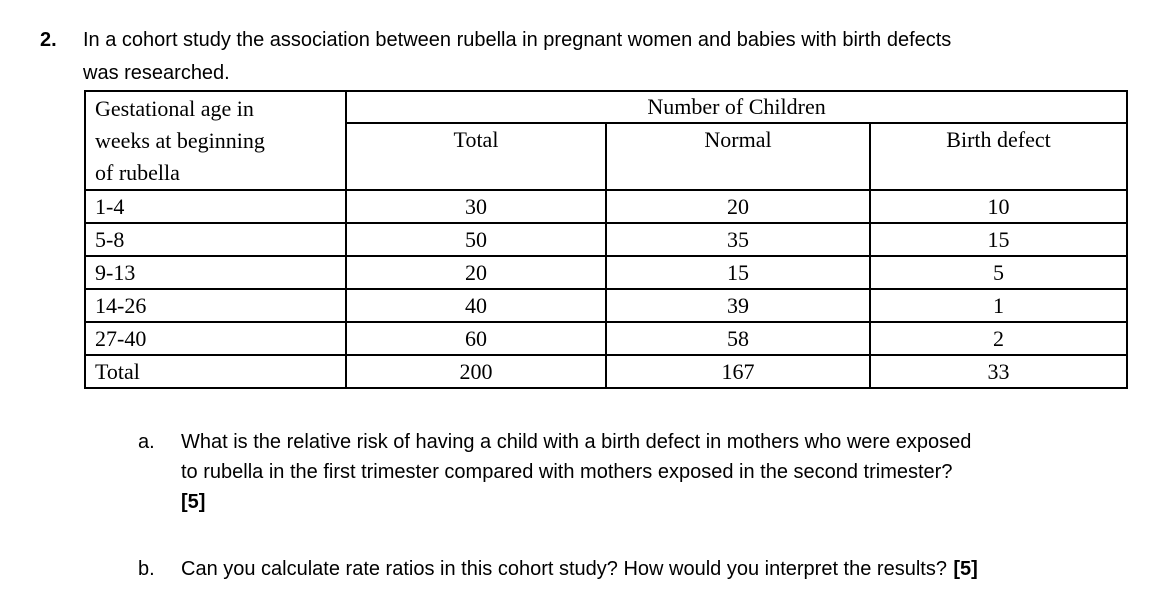 The image size is (1164, 600). What do you see at coordinates (476, 305) in the screenshot?
I see `total-cell: 40` at bounding box center [476, 305].